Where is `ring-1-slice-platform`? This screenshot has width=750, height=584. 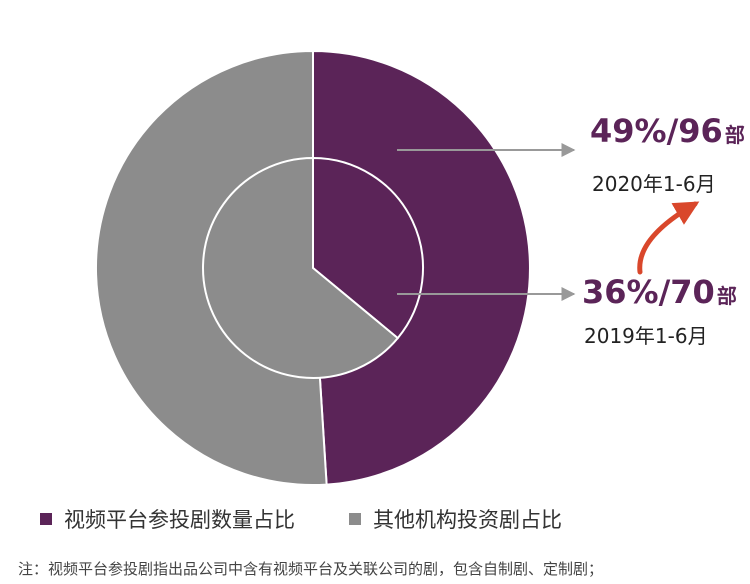 ring-1-slice-platform is located at coordinates (368, 248).